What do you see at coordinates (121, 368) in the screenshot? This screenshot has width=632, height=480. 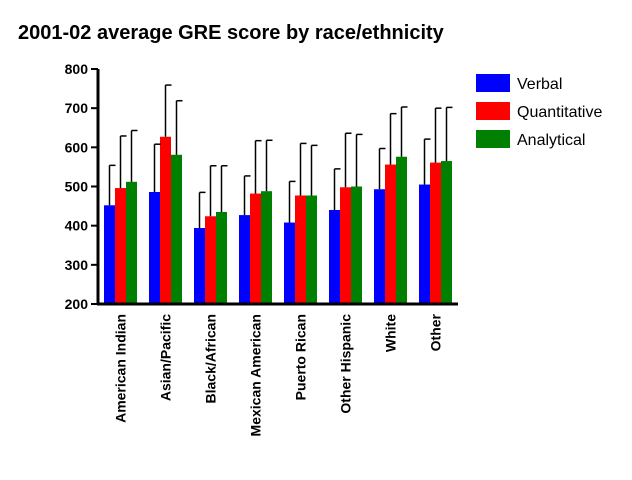 I see `x-tick-label: American Indian` at bounding box center [121, 368].